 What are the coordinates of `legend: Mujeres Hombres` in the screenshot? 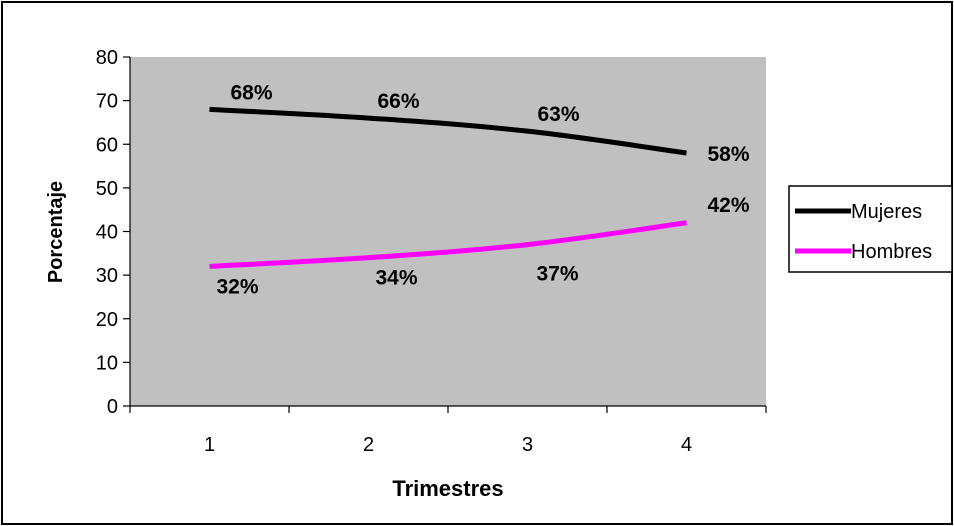 It's located at (870, 229).